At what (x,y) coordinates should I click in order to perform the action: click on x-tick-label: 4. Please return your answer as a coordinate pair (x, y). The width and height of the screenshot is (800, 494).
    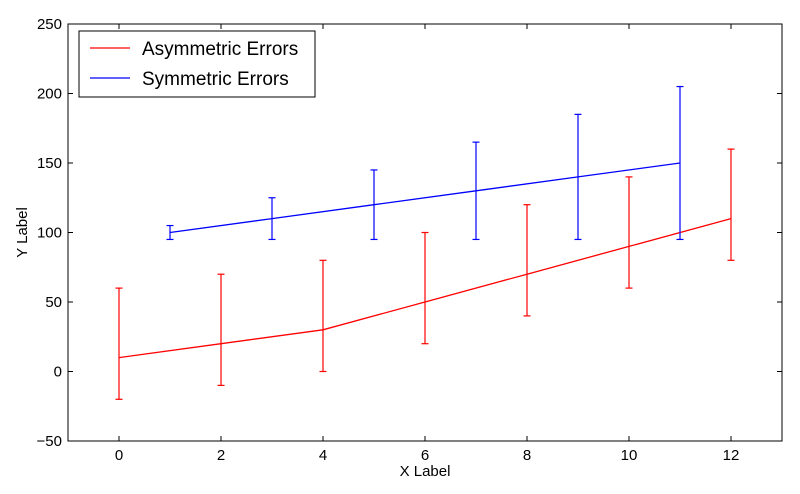
    Looking at the image, I should click on (323, 455).